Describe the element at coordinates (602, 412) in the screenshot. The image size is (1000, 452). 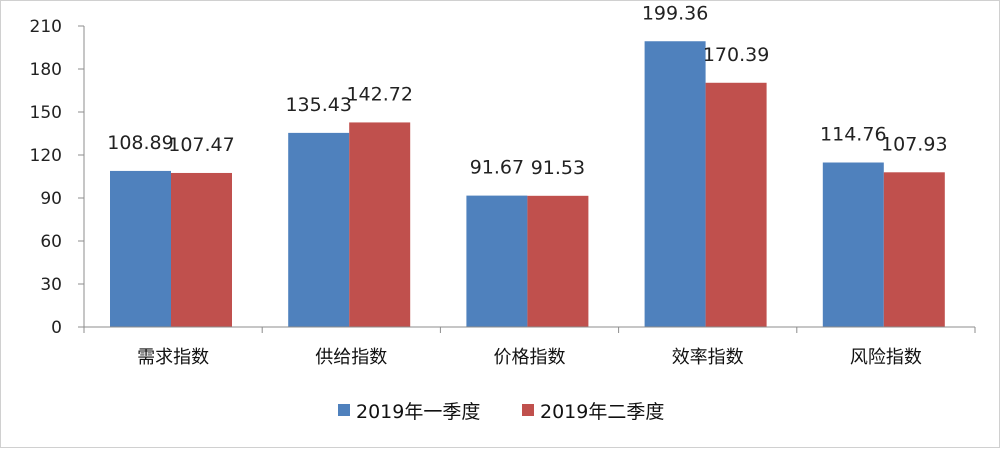
I see `legend-label: 2019年二季度` at that location.